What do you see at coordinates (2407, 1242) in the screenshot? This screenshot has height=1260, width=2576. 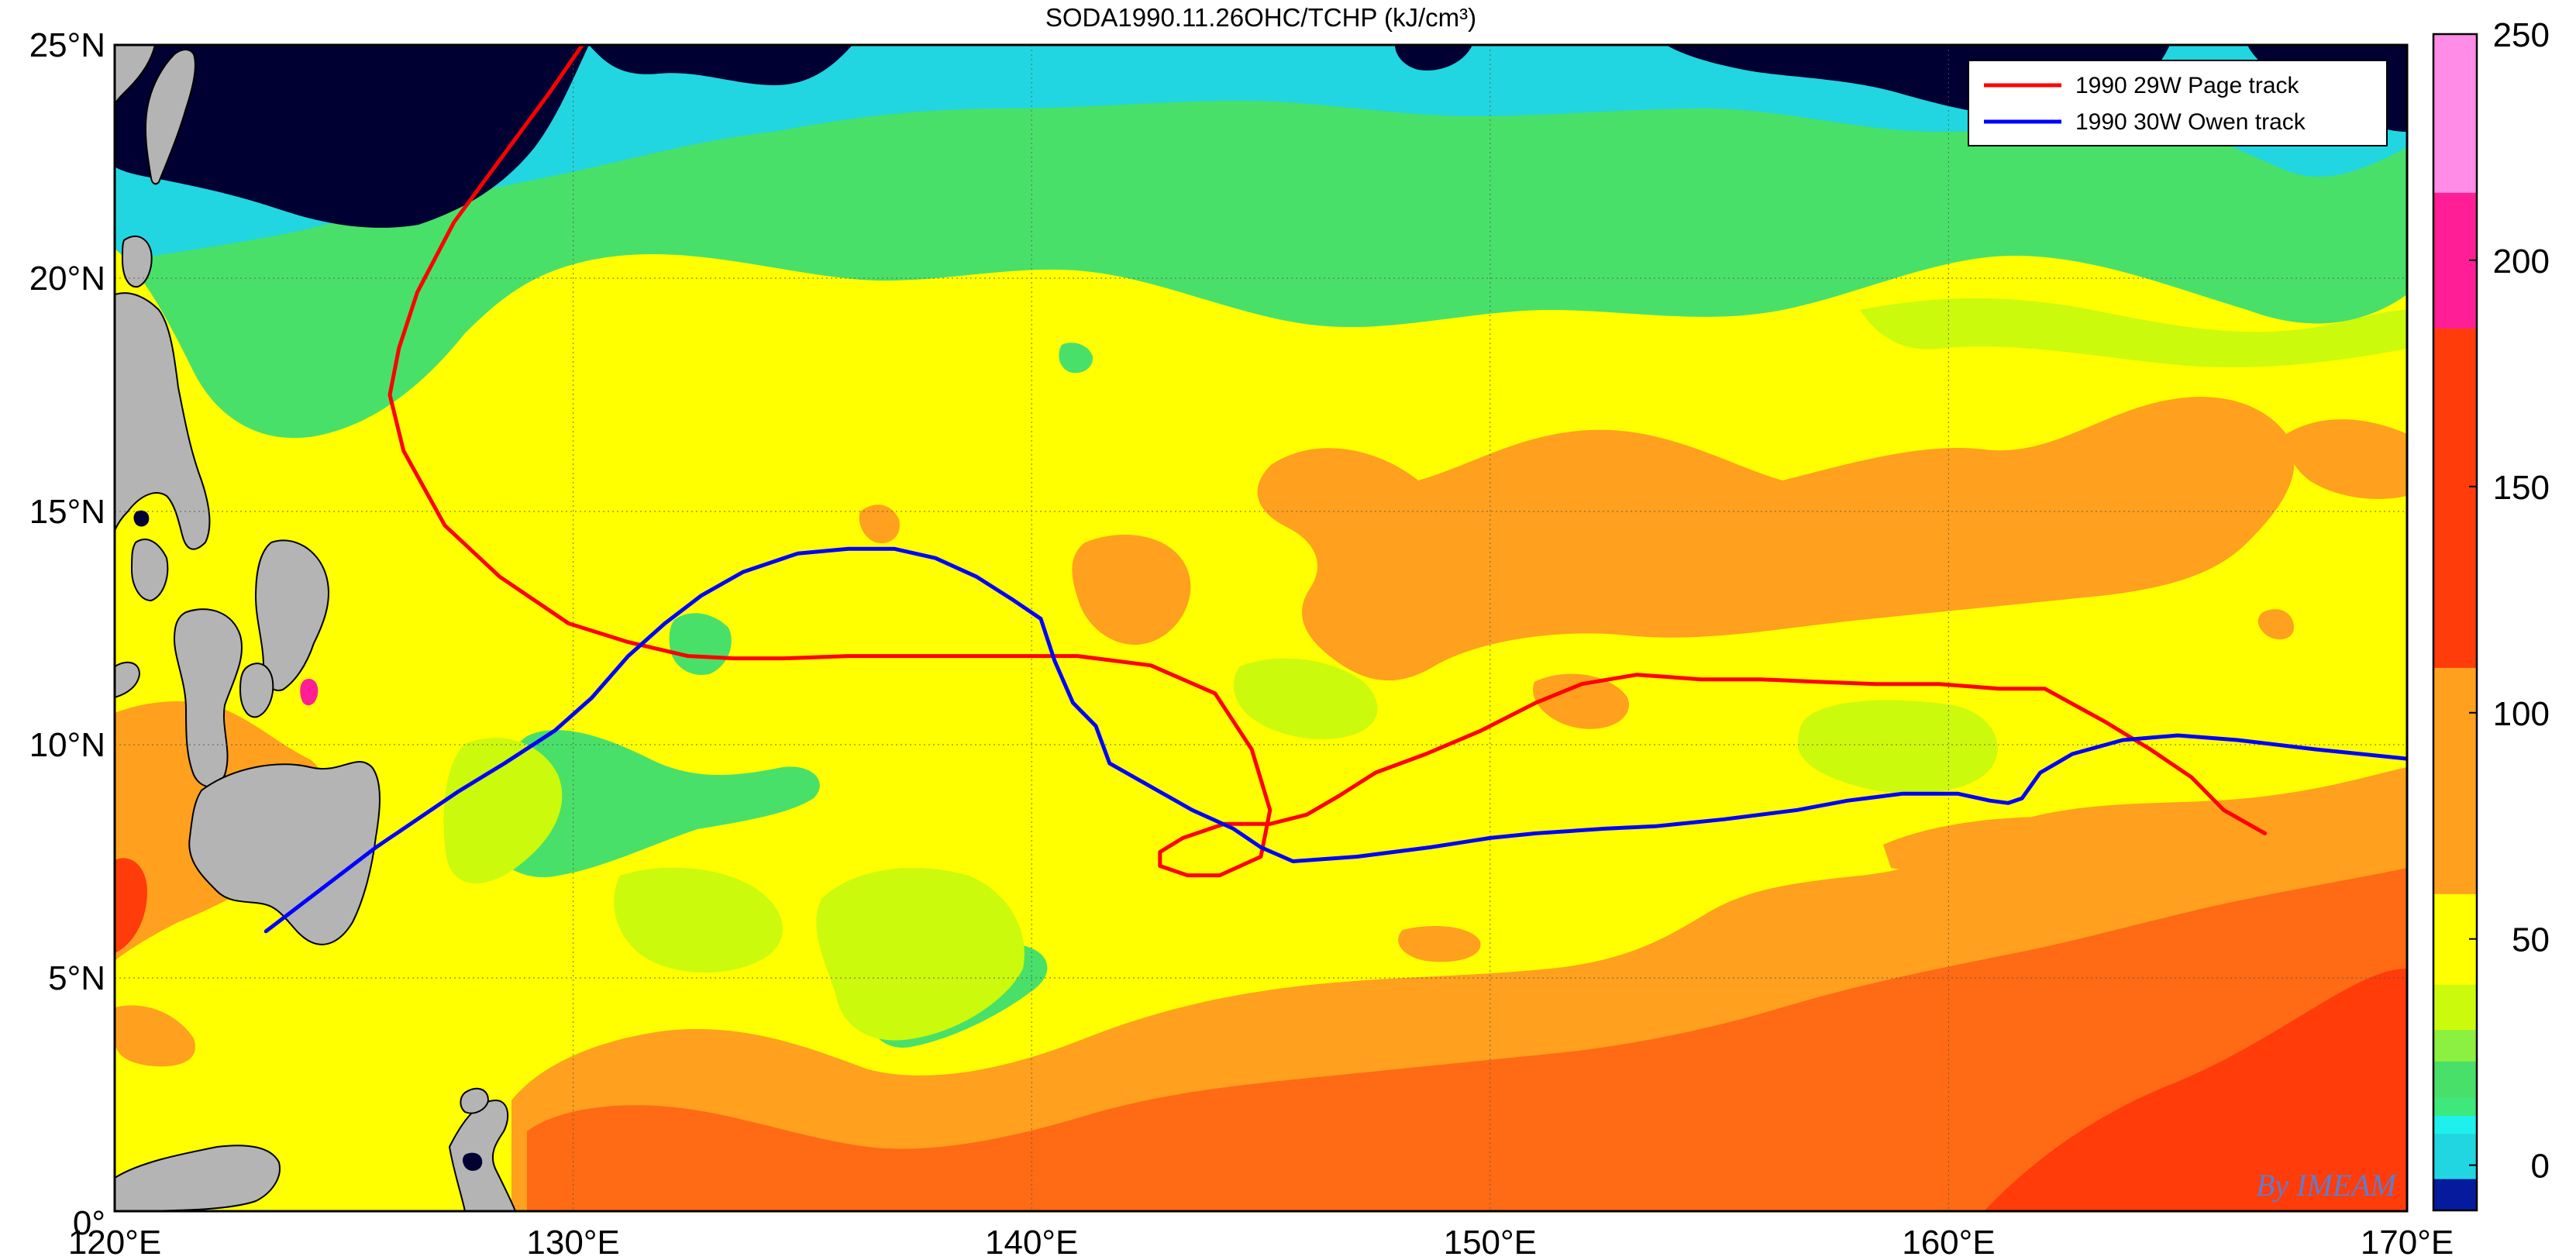 I see `lon-tick-label-5: 170°E` at bounding box center [2407, 1242].